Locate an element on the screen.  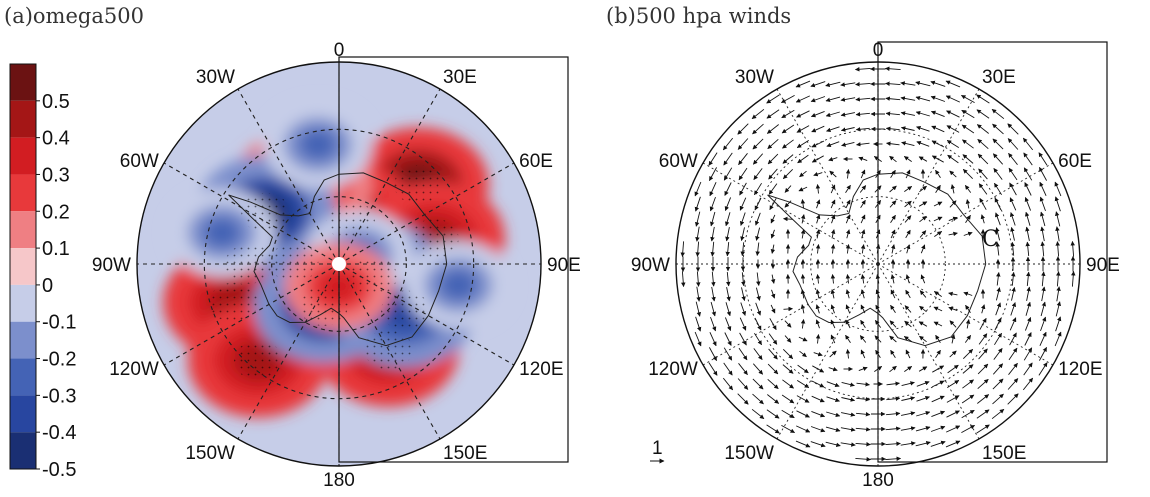
longitude-label: 150E is located at coordinates (465, 453).